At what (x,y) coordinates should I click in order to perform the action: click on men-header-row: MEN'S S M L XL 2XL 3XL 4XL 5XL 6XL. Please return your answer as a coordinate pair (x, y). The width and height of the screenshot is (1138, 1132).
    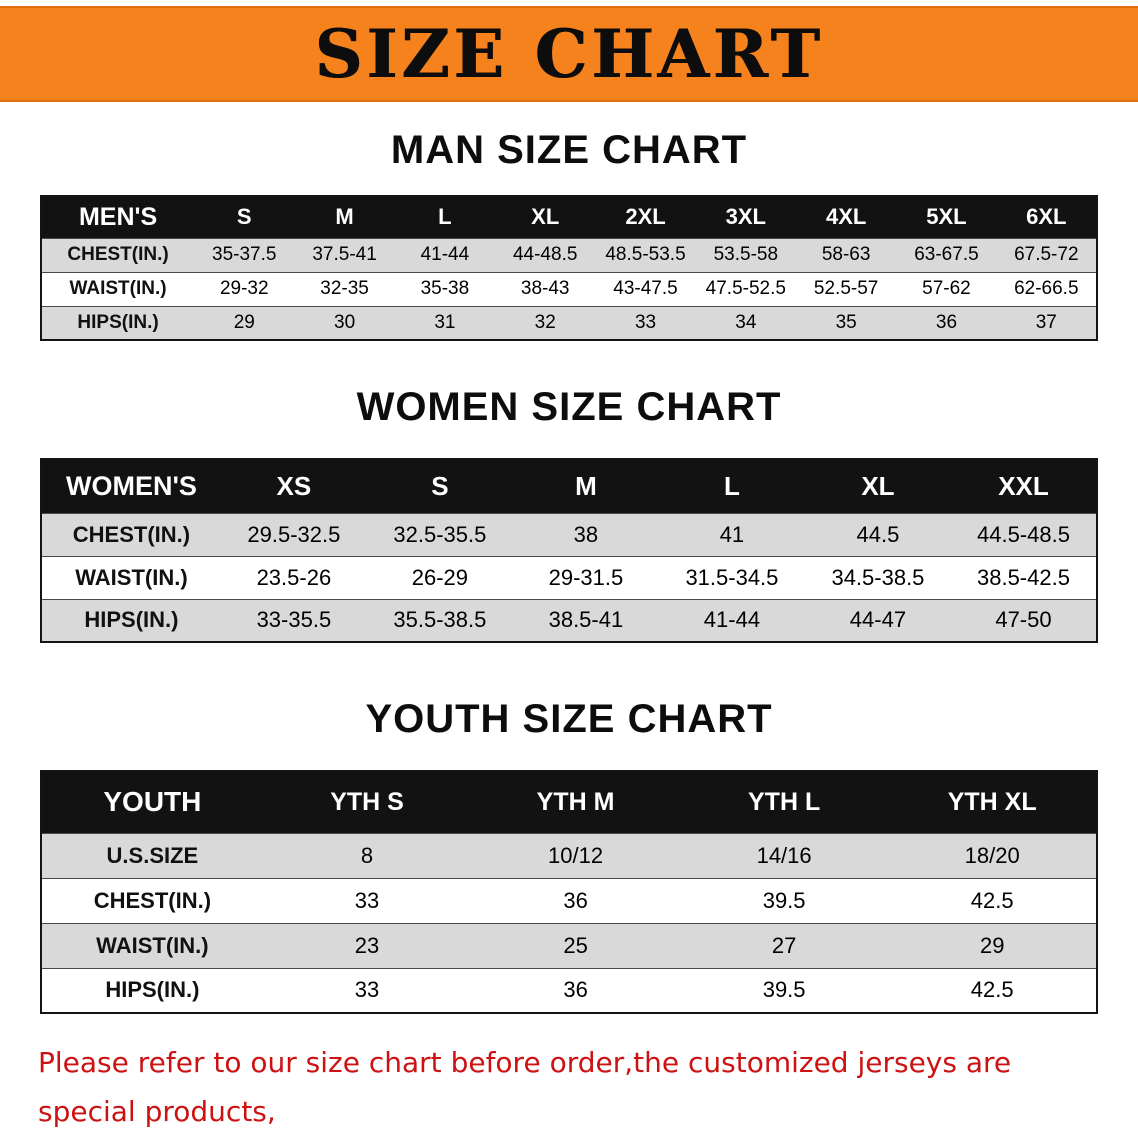
    Looking at the image, I should click on (569, 217).